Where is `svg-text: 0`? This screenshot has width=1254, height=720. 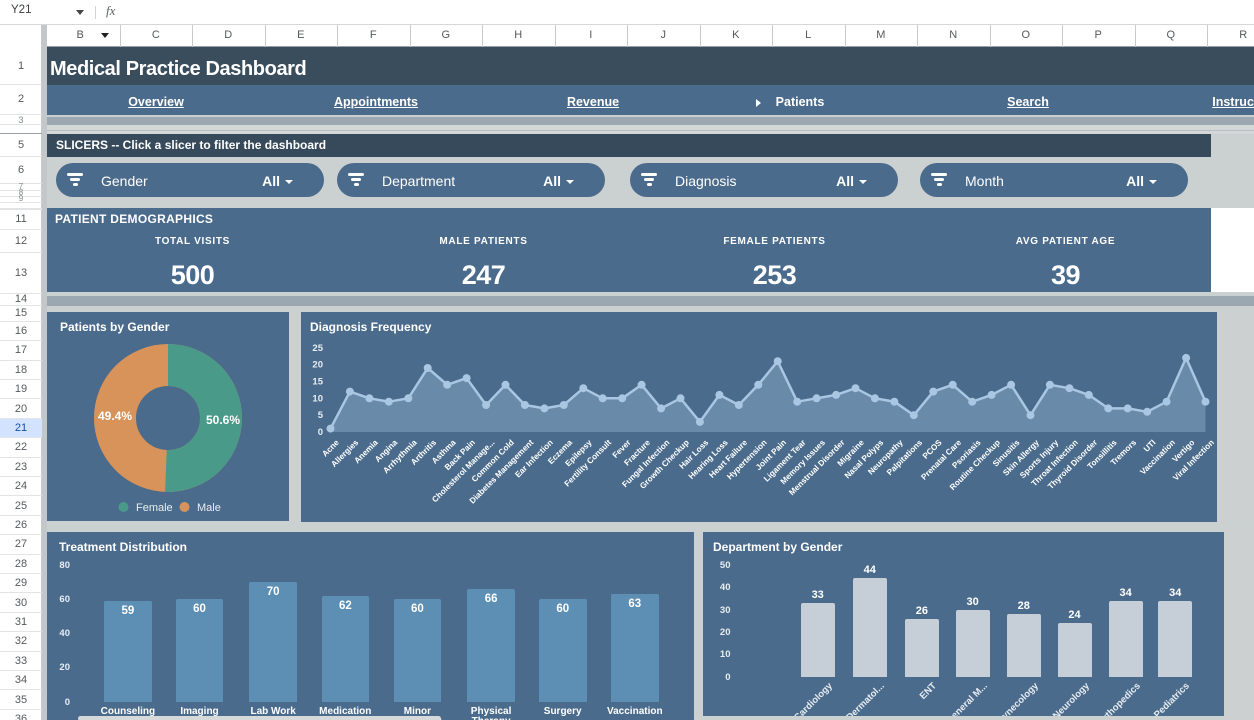 svg-text: 0 is located at coordinates (319, 431).